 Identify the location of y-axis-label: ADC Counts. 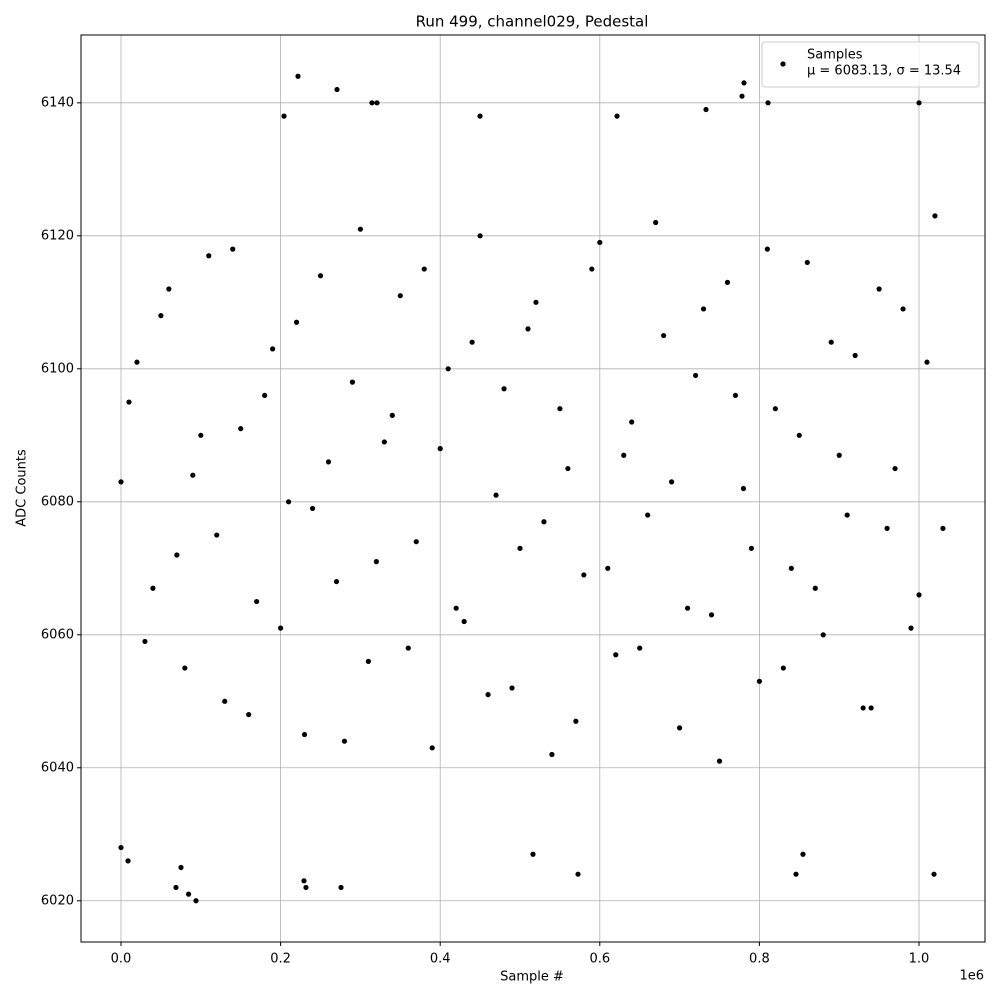
(22, 488).